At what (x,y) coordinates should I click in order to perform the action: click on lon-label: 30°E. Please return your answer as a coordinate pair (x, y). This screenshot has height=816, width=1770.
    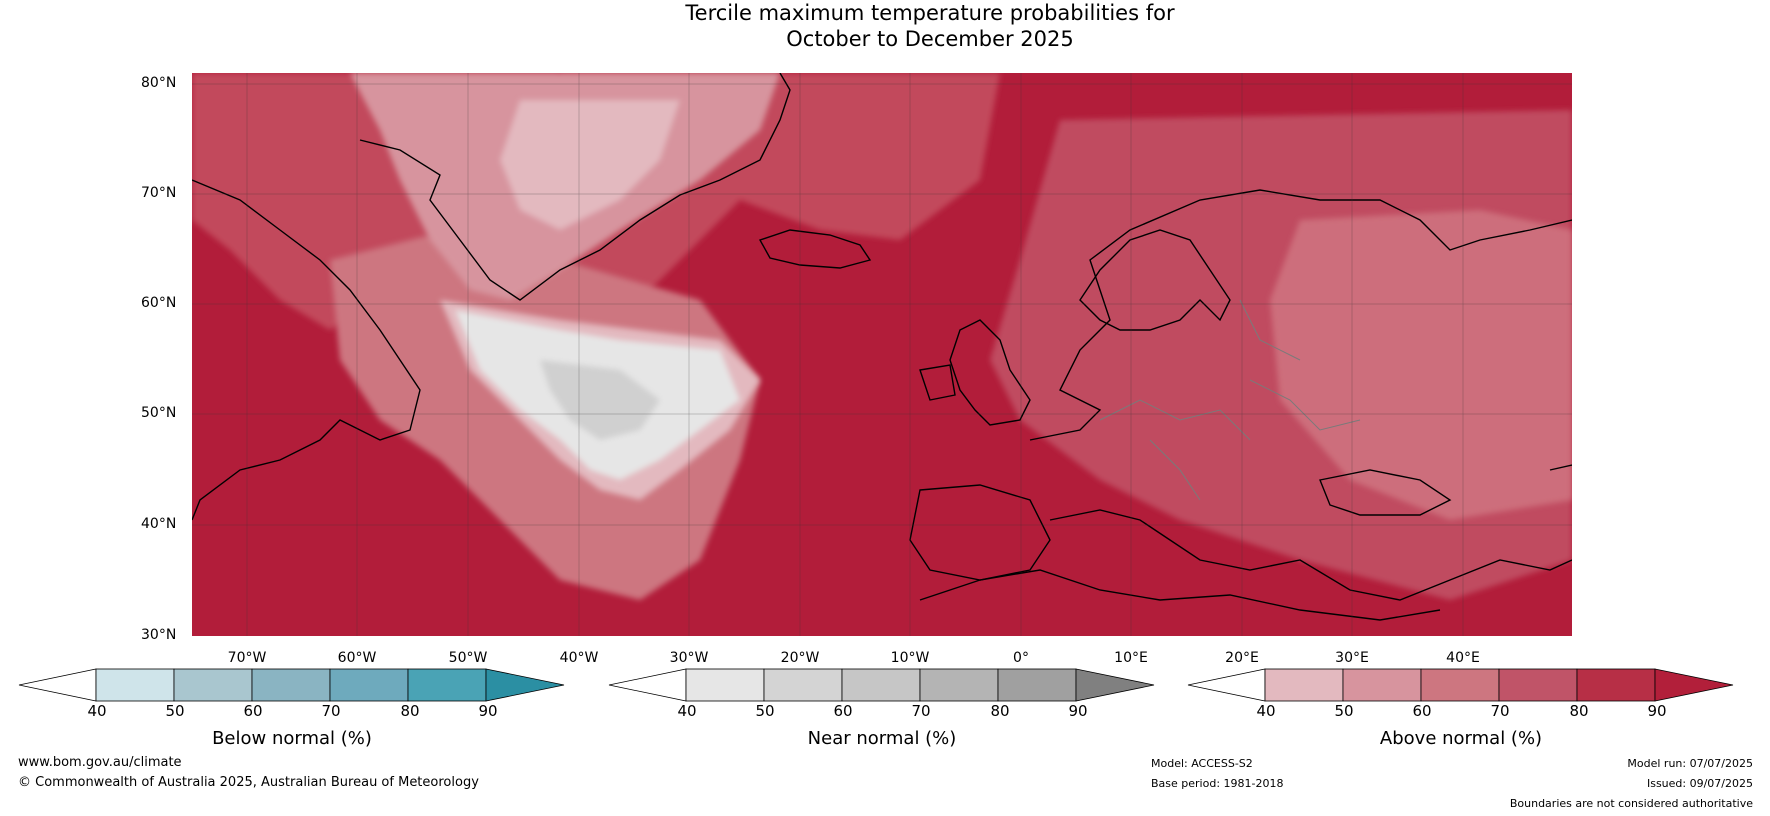
    Looking at the image, I should click on (1352, 658).